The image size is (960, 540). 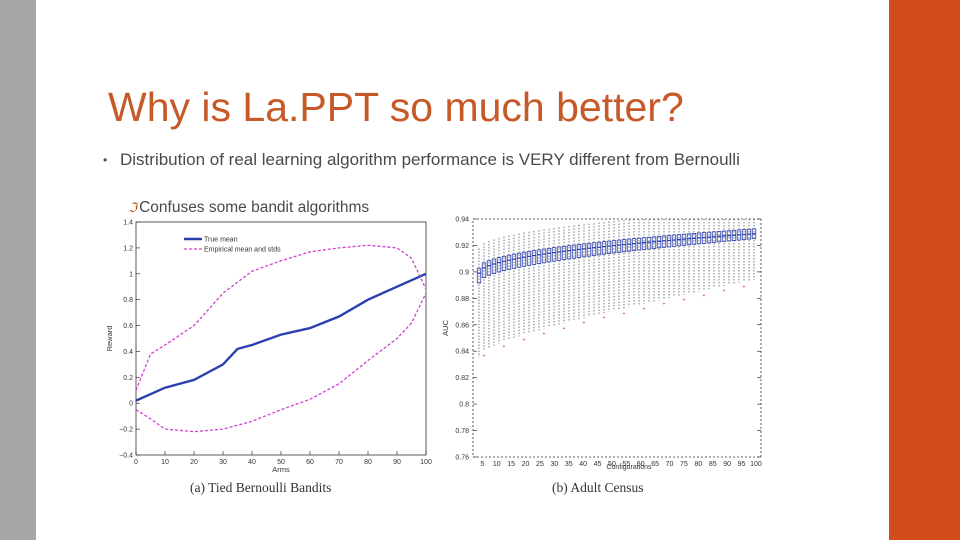 What do you see at coordinates (126, 430) in the screenshot?
I see `y-tick-label: −0.2` at bounding box center [126, 430].